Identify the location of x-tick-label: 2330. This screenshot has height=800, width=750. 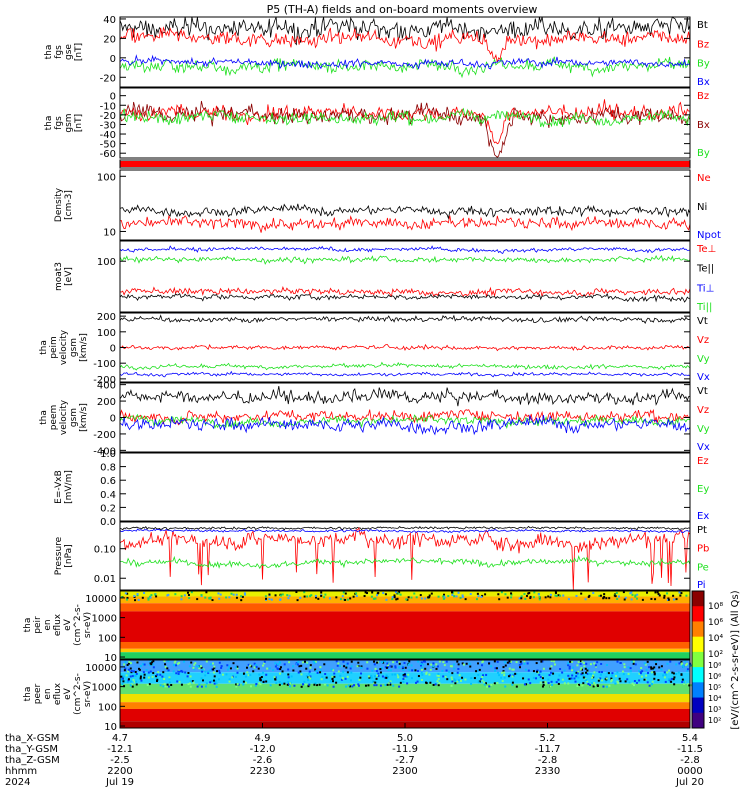
(547, 771).